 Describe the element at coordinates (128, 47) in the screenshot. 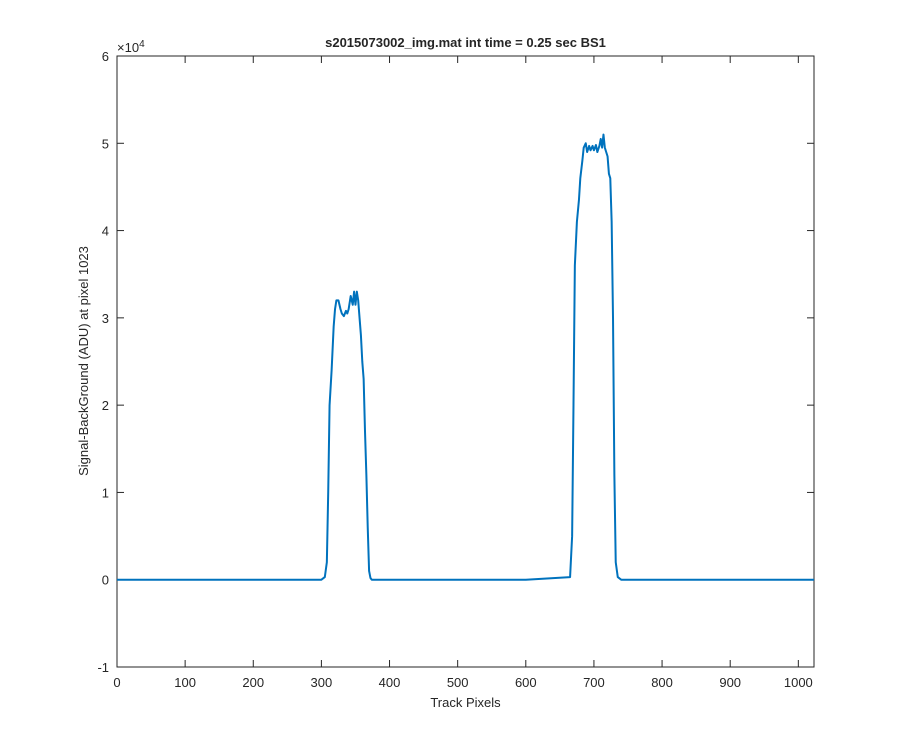

I see `y-multiplier-base: ×10` at that location.